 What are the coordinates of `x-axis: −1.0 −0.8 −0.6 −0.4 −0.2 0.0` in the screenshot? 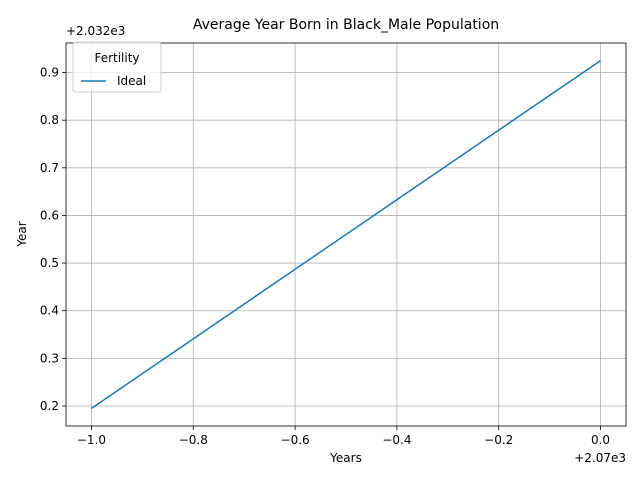 It's located at (343, 436).